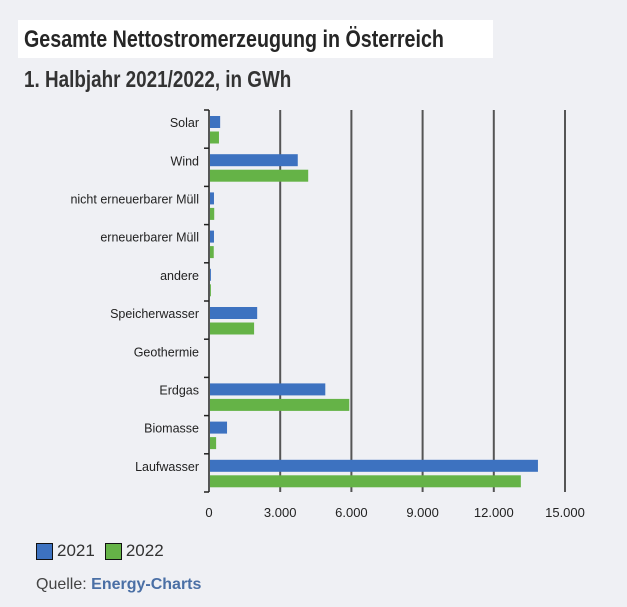  Describe the element at coordinates (565, 512) in the screenshot. I see `x-tick-label: 15.000` at that location.